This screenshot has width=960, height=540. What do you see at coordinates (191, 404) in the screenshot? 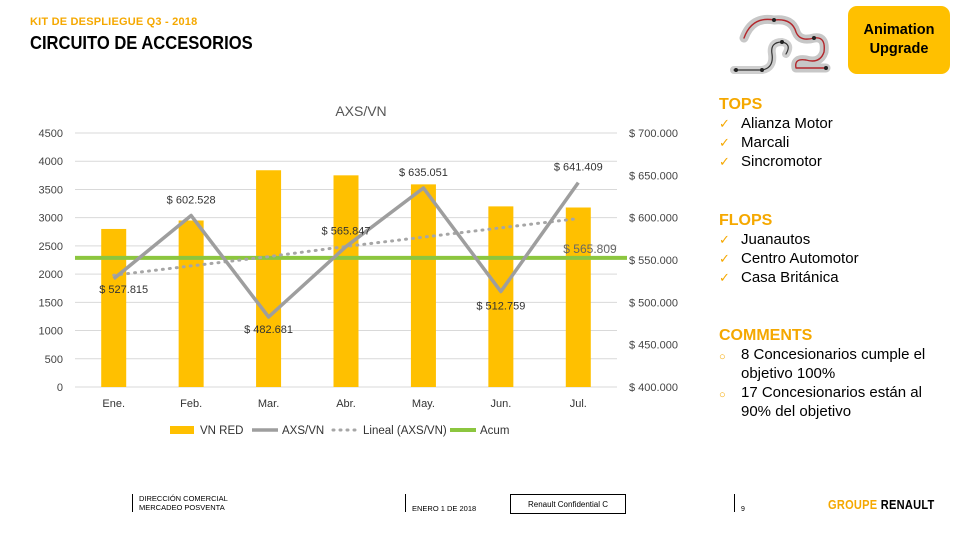
I see `x-tick-label: Feb.` at bounding box center [191, 404].